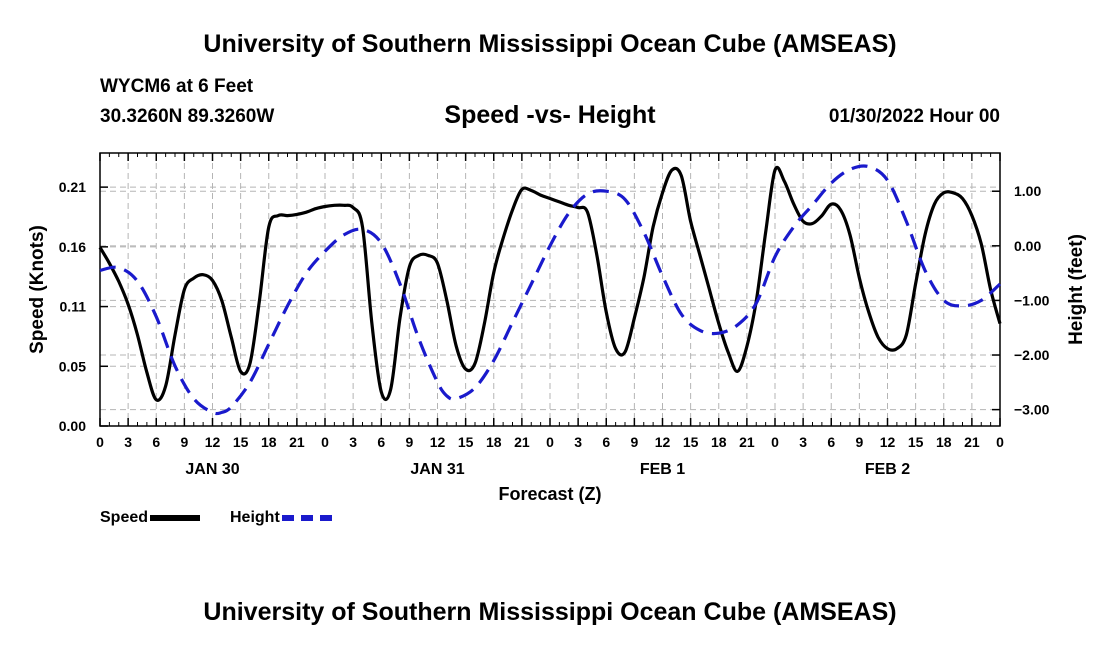 The width and height of the screenshot is (1100, 650). I want to click on y-left-tick-label: 0.00, so click(72, 426).